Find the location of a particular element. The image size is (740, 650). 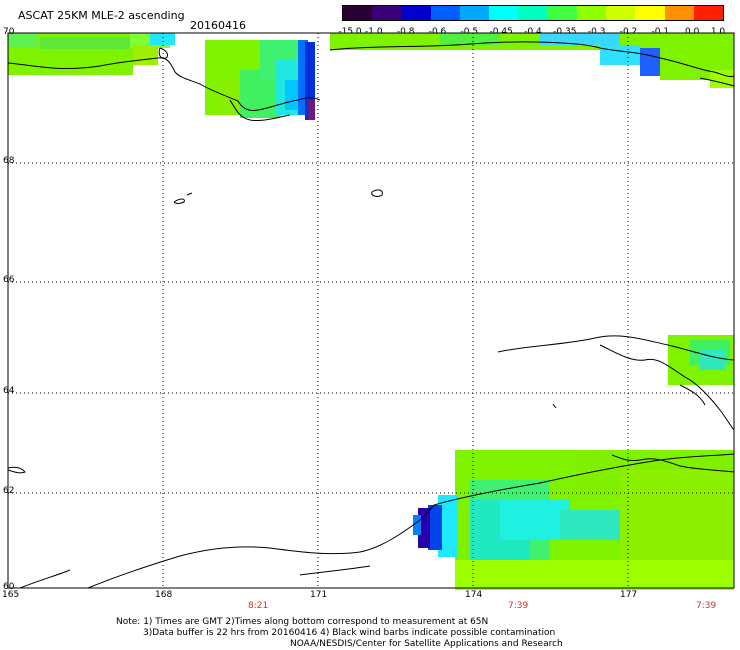

product-date: 20160416 is located at coordinates (218, 25).